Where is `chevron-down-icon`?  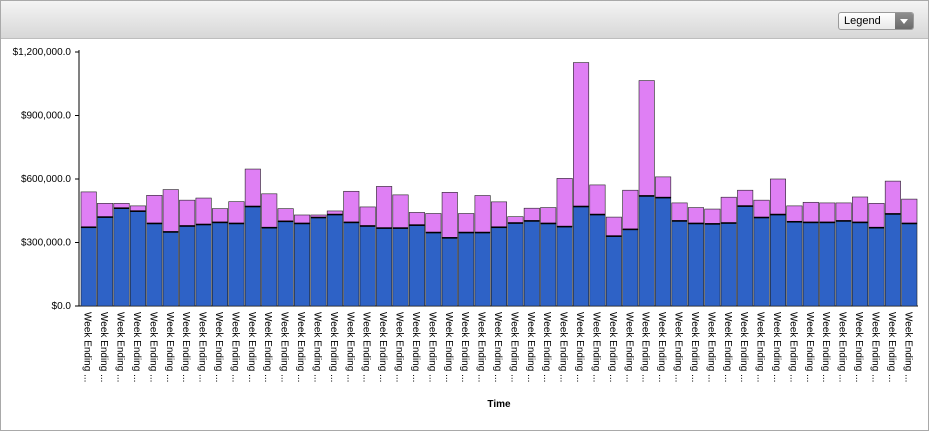
chevron-down-icon is located at coordinates (904, 21).